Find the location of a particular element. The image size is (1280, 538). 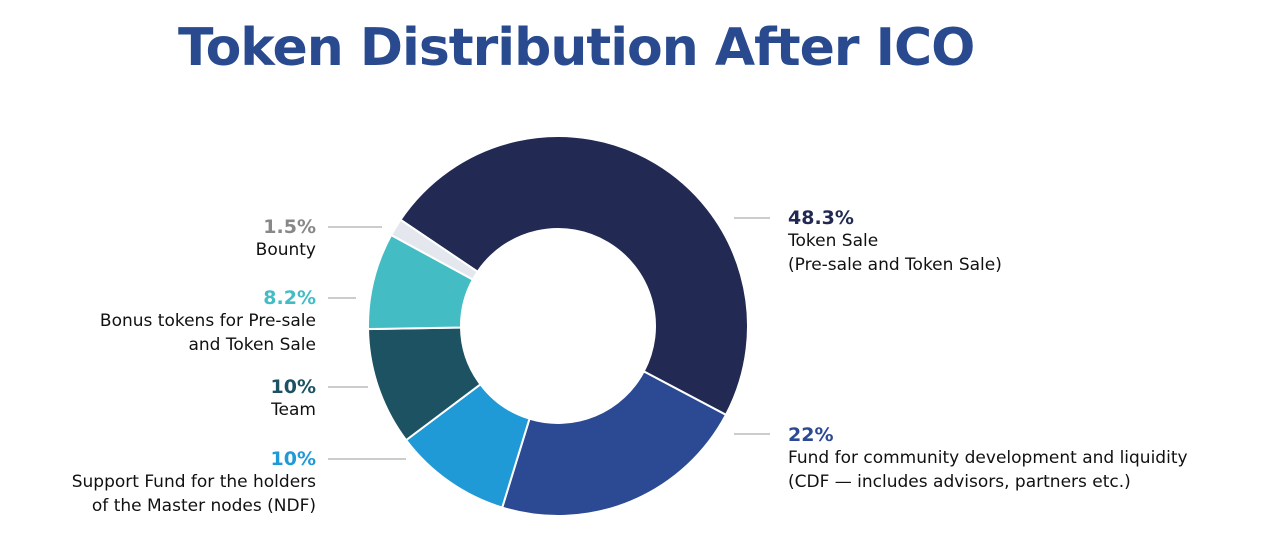

slice-label-3: 10% Team is located at coordinates (293, 399).